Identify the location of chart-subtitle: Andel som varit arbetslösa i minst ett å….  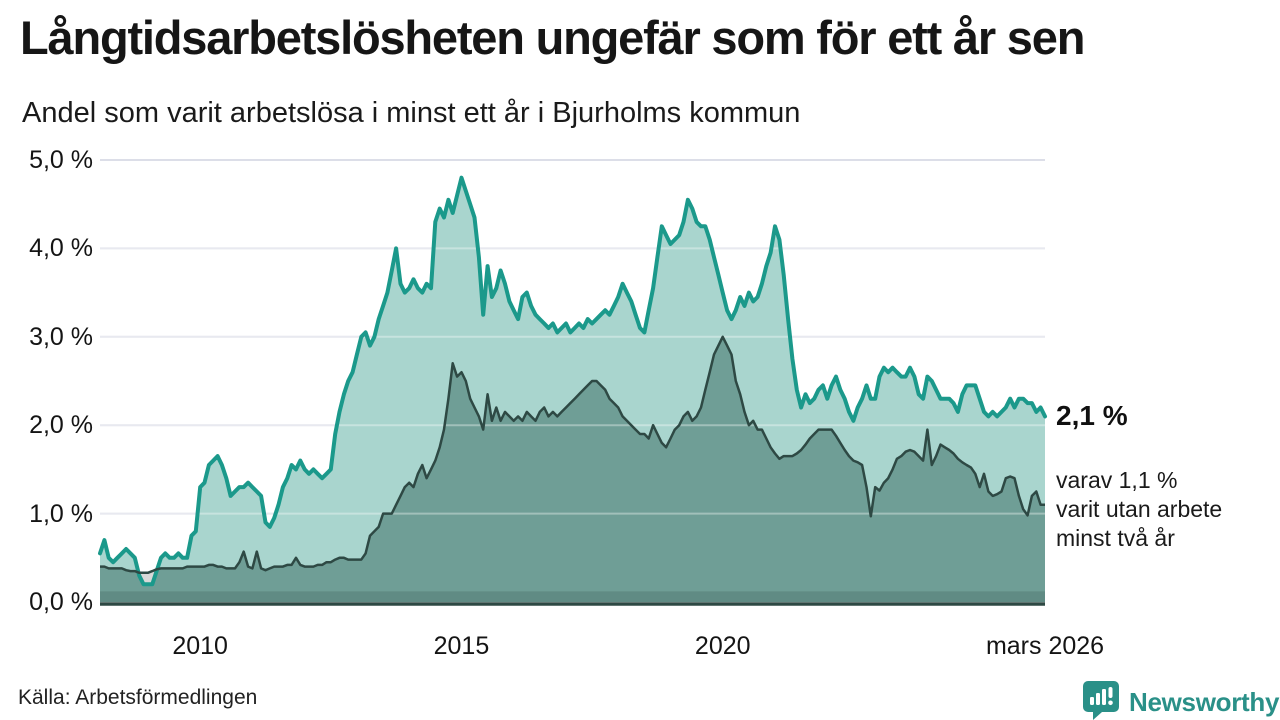
(411, 113).